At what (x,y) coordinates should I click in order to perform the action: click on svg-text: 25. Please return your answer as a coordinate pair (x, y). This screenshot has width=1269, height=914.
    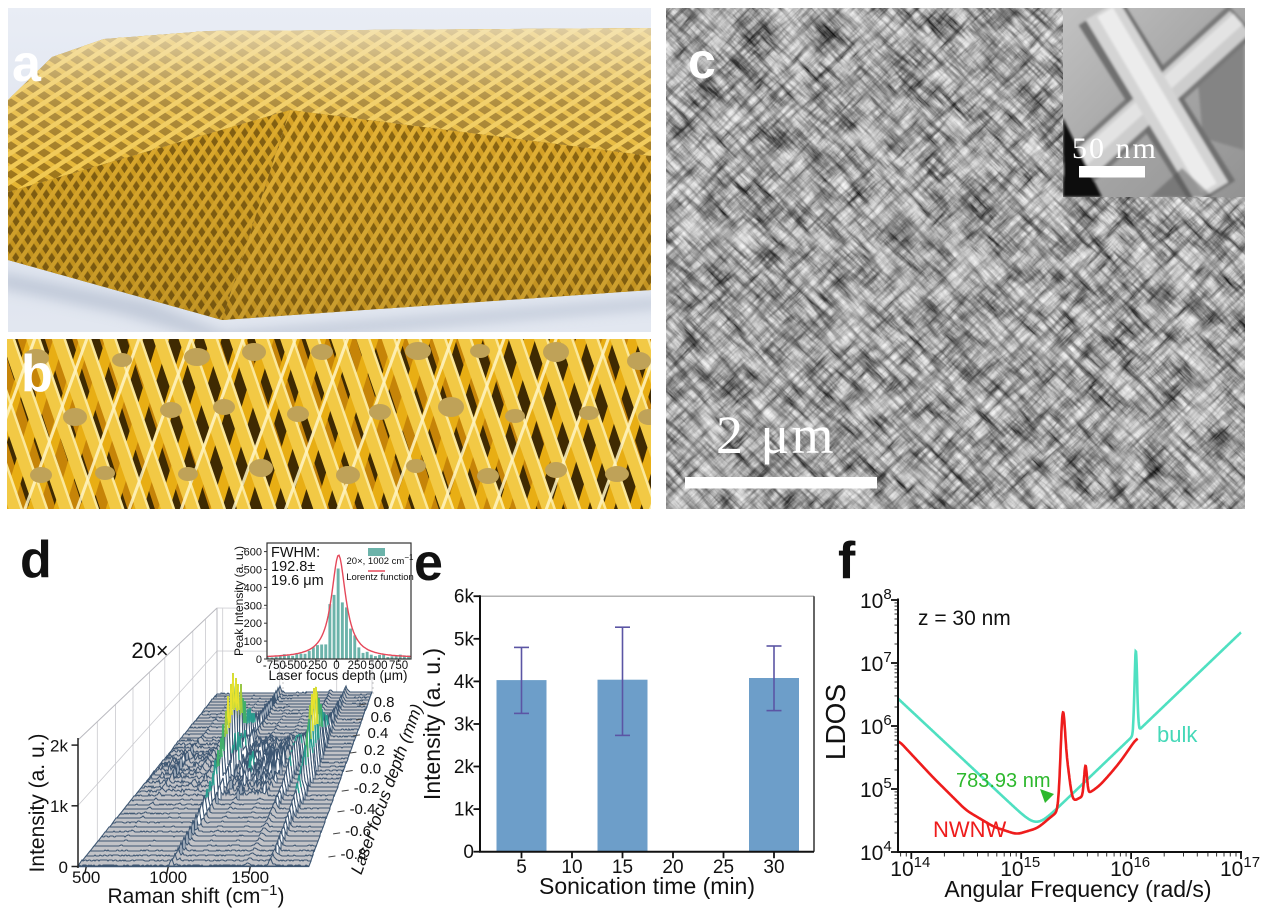
    Looking at the image, I should click on (723, 867).